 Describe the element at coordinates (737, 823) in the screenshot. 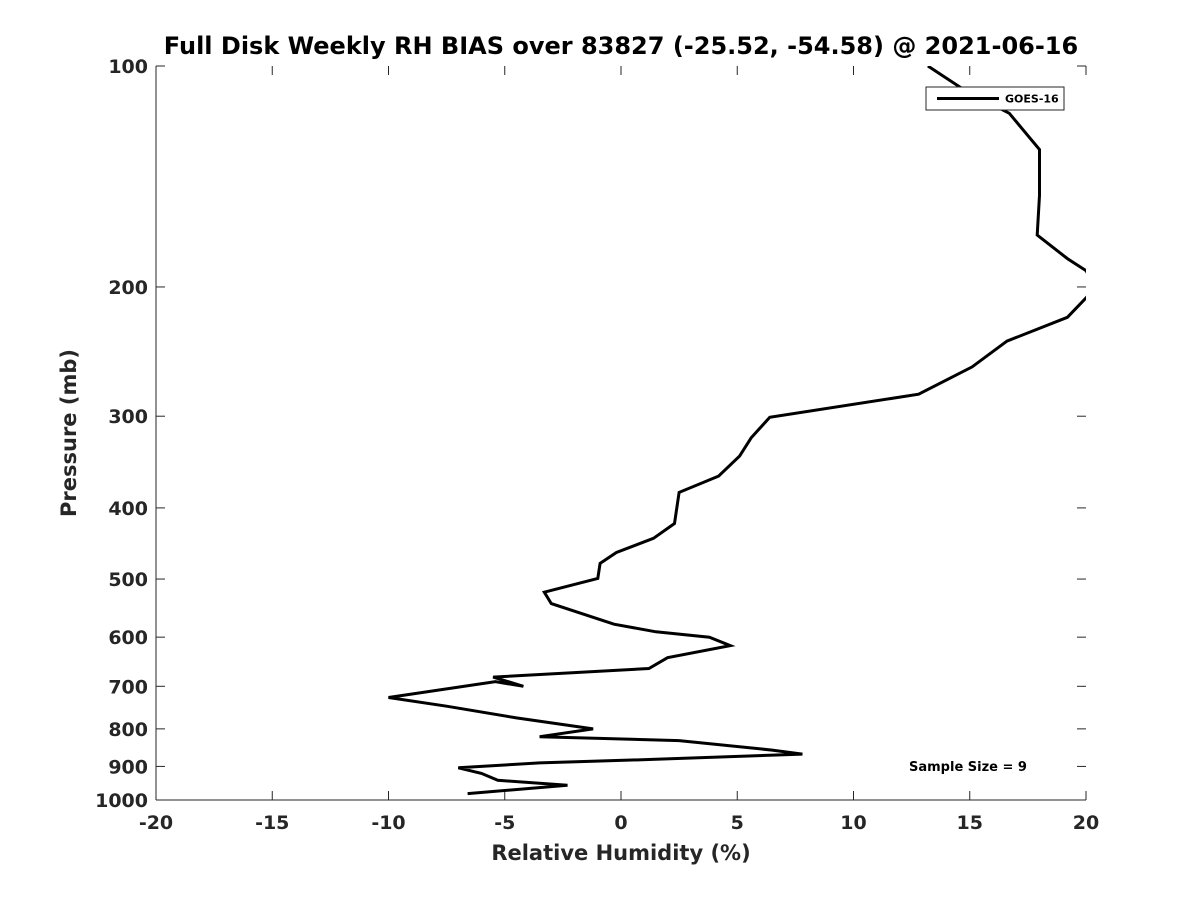

I see `x-tick-label: 5` at that location.